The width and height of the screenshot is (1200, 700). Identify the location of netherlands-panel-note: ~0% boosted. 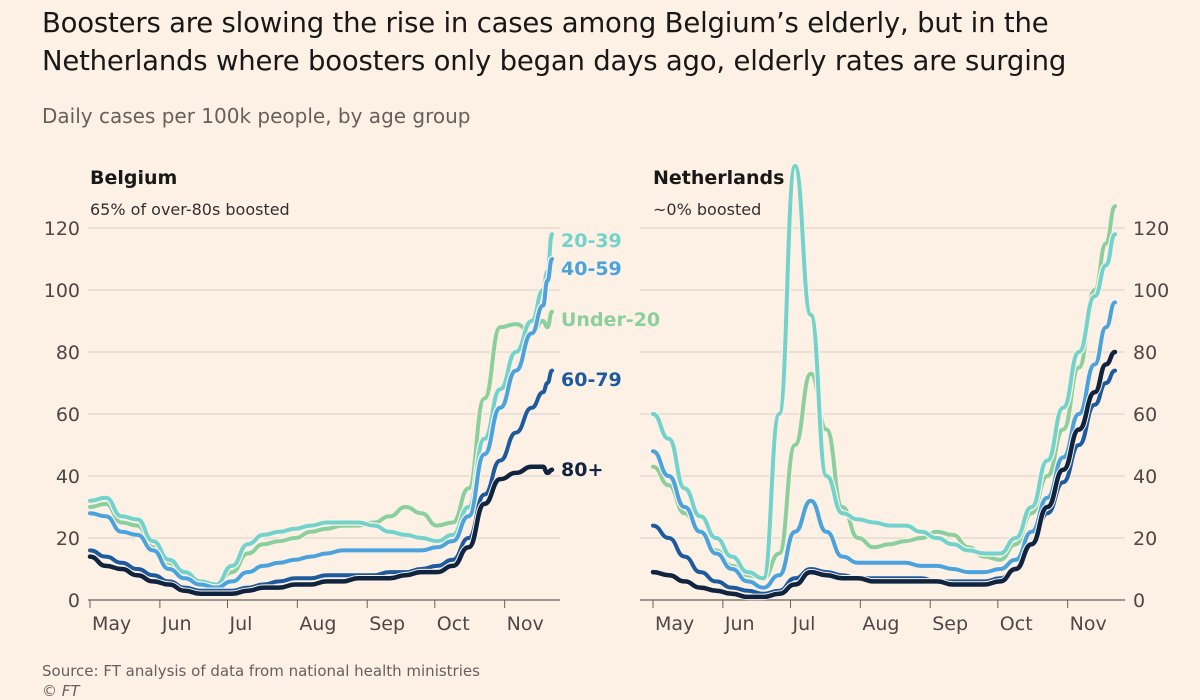
(707, 209).